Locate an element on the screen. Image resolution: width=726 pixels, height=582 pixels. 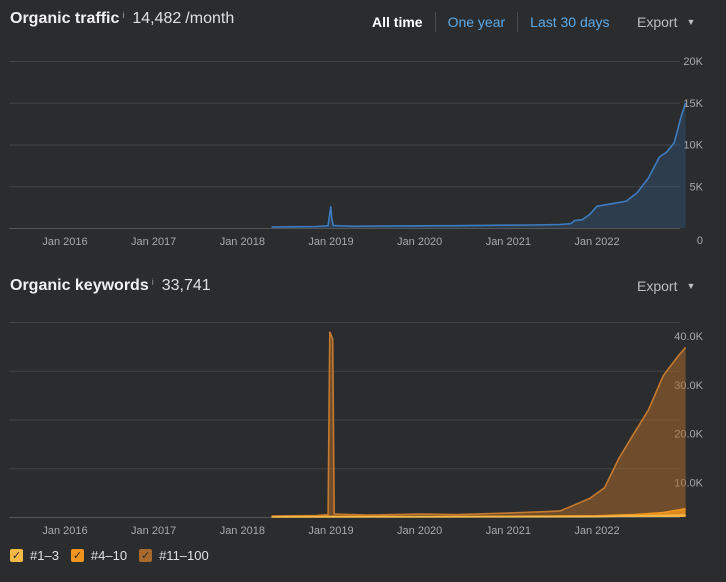
traffic-area is located at coordinates (478, 165).